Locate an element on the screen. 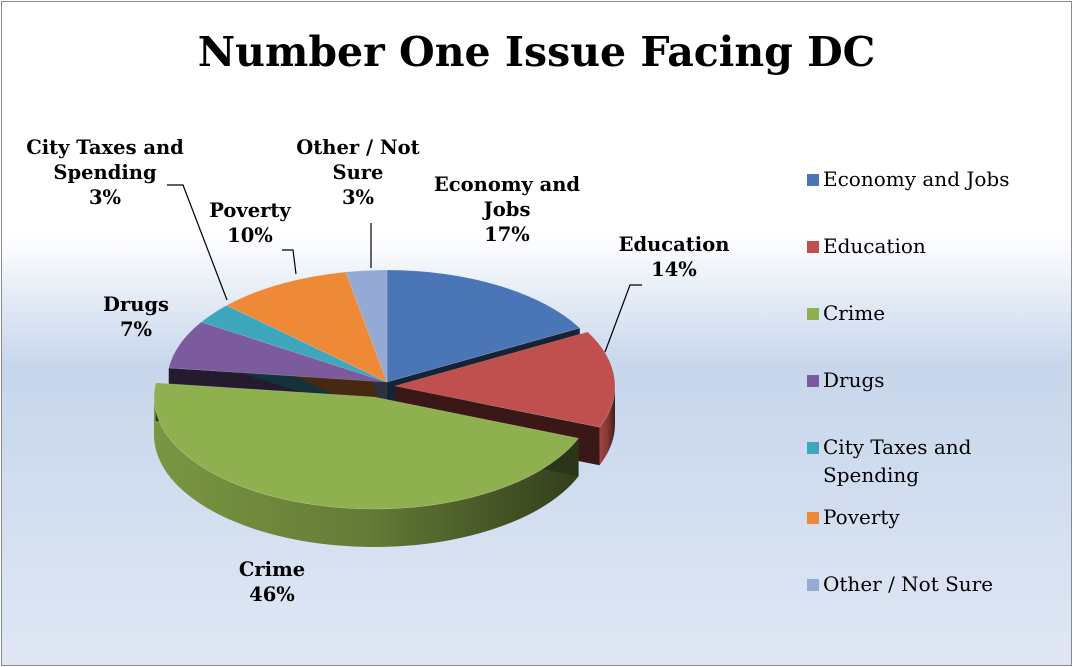 The height and width of the screenshot is (667, 1073). pie-slice-economy-and-jobs is located at coordinates (483, 326).